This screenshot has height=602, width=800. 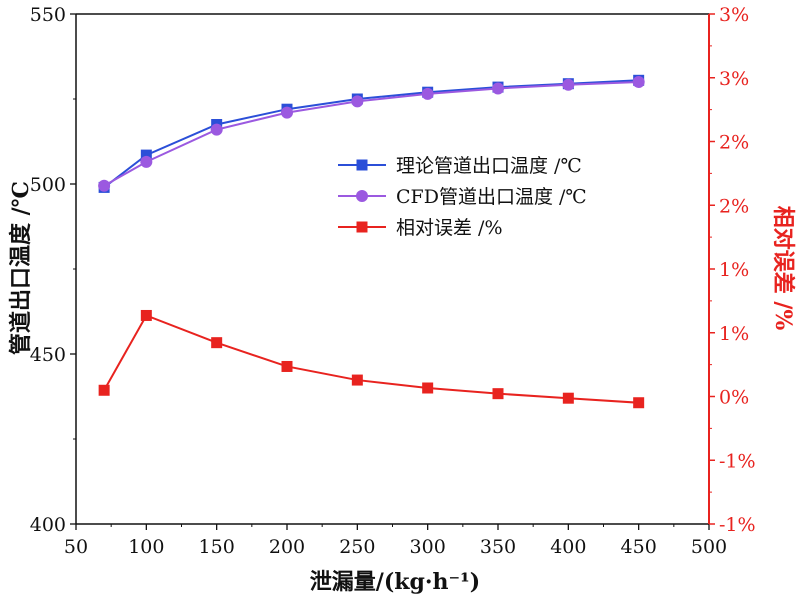 I want to click on left-y-tick-label: 450, so click(x=48, y=355).